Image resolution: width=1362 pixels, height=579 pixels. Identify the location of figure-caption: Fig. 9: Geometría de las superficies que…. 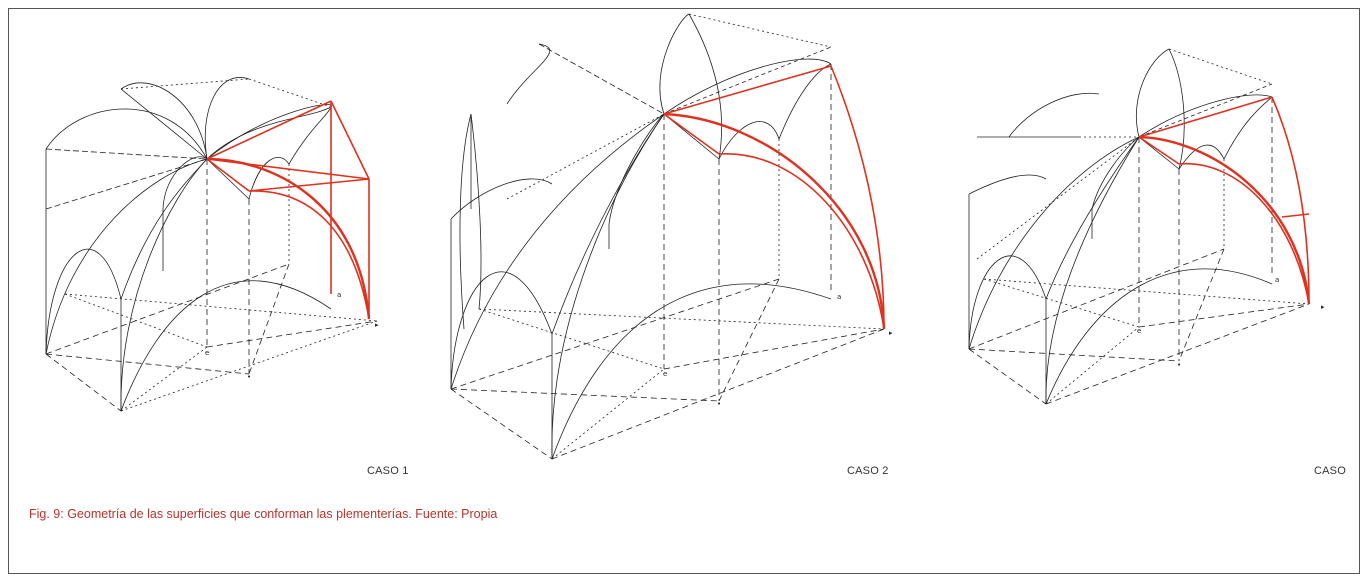
(263, 514).